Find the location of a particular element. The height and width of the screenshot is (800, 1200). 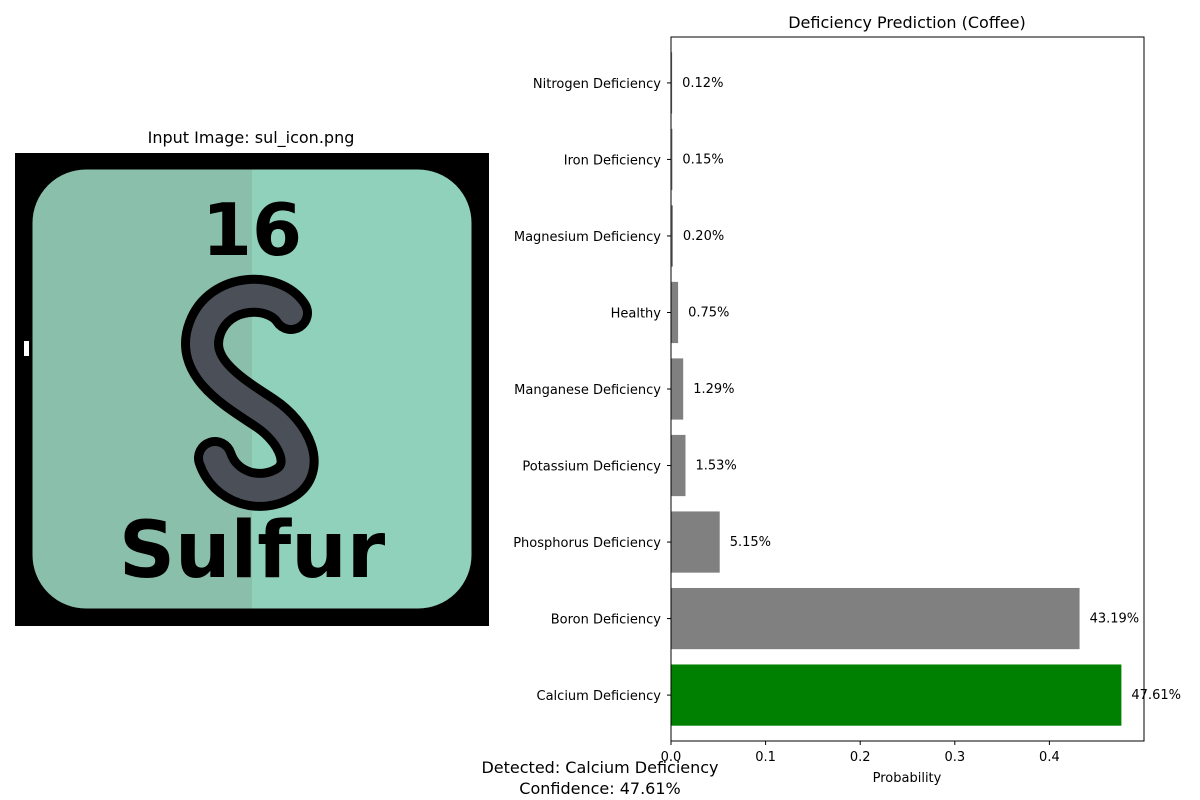

bar-nitrogen-deficiency is located at coordinates (672, 83).